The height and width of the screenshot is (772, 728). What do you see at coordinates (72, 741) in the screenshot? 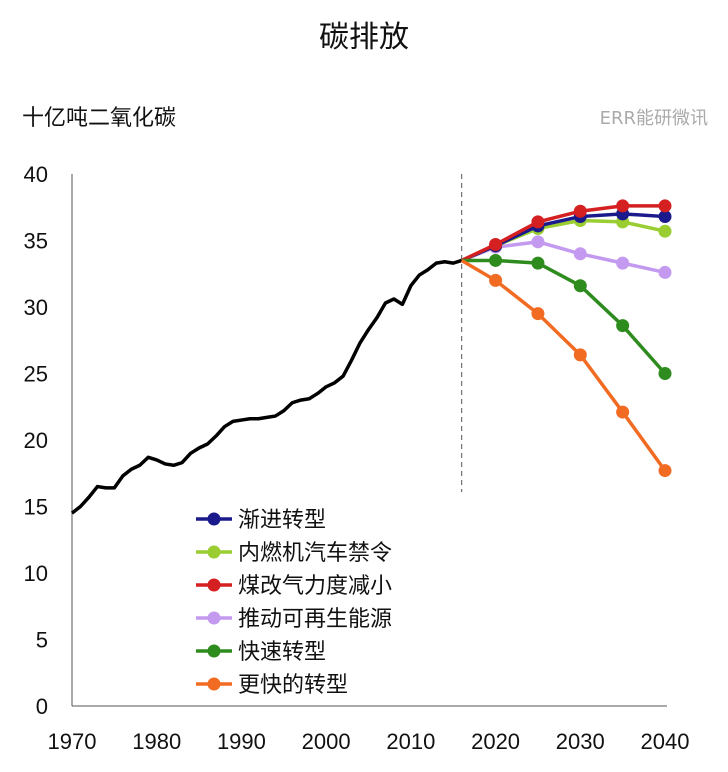
I see `x-tick-label: 1970` at bounding box center [72, 741].